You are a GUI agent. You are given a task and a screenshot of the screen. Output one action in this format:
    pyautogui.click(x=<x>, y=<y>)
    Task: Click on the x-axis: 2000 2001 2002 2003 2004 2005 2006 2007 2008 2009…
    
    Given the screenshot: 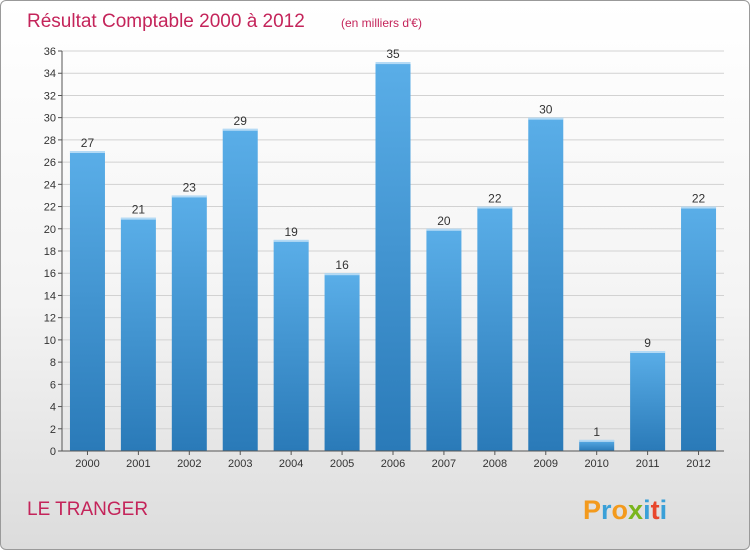 What is the action you would take?
    pyautogui.click(x=393, y=460)
    